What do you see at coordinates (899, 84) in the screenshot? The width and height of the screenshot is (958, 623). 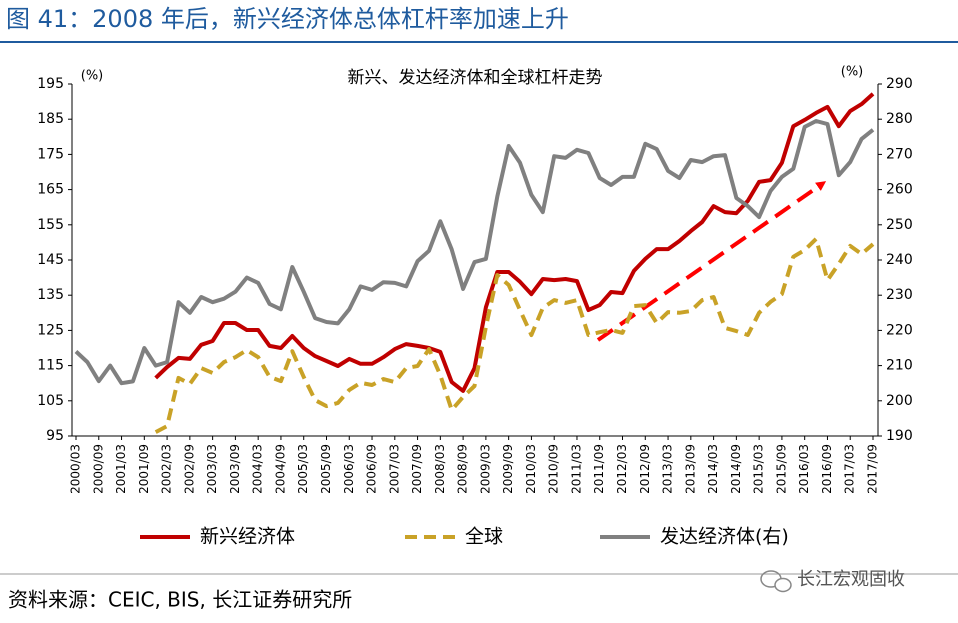 I see `y2-tick-label: 290` at bounding box center [899, 84].